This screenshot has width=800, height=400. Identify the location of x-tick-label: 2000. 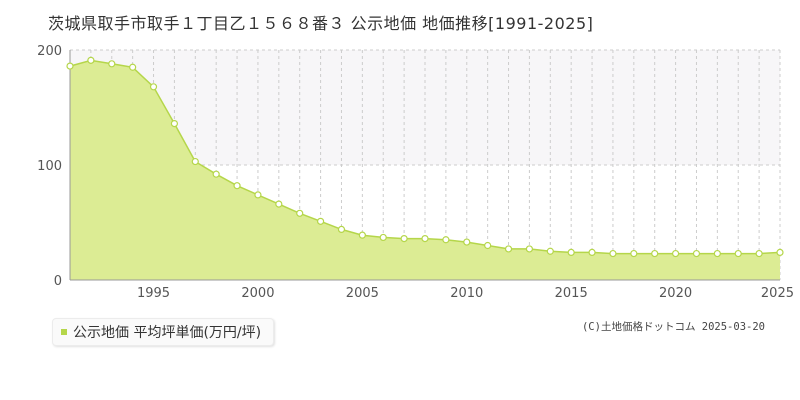
(257, 293).